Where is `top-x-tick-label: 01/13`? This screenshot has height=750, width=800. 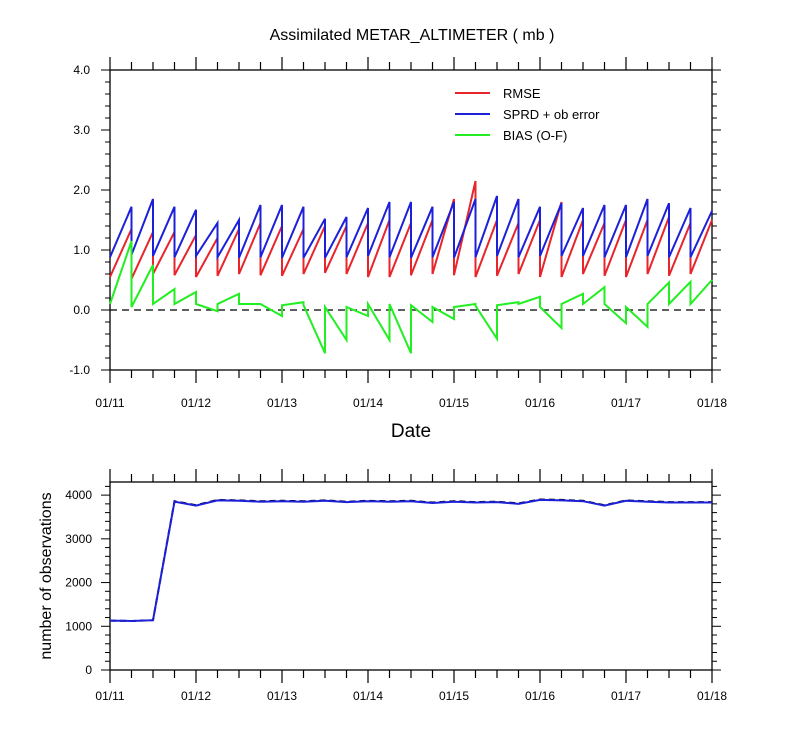 top-x-tick-label: 01/13 is located at coordinates (282, 403).